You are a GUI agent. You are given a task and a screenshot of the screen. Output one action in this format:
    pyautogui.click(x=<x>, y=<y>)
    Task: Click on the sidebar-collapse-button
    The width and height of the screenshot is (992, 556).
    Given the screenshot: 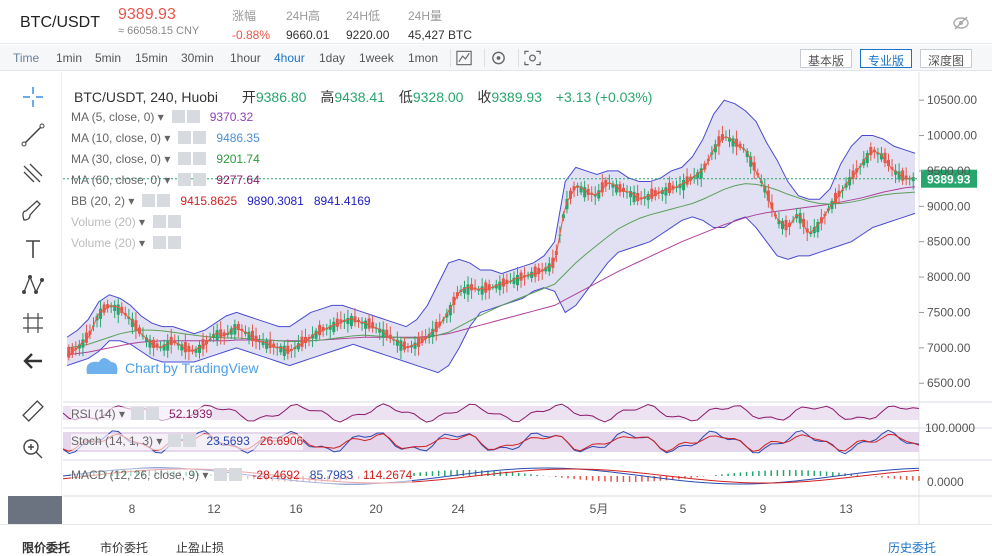 What is the action you would take?
    pyautogui.click(x=35, y=510)
    